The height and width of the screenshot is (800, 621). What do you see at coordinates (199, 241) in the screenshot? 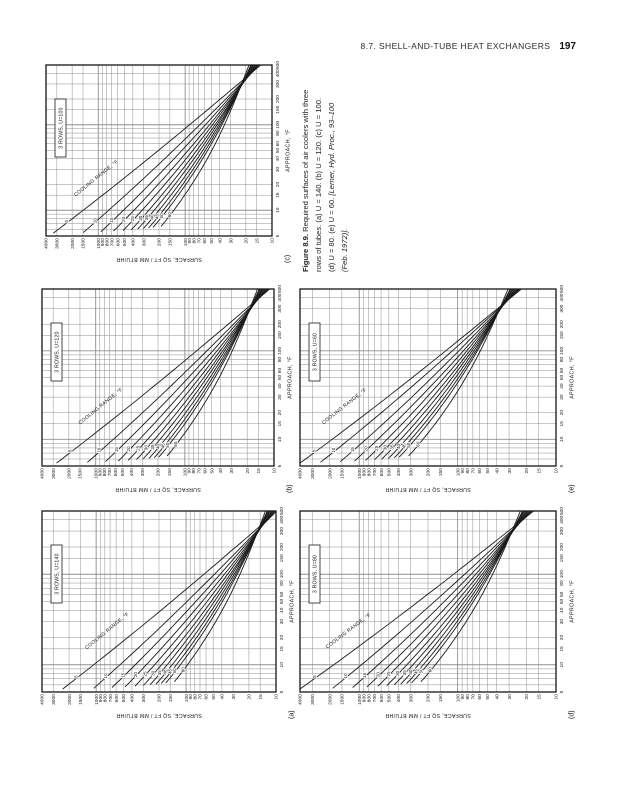
I see `svg-text: 70` at bounding box center [199, 241].